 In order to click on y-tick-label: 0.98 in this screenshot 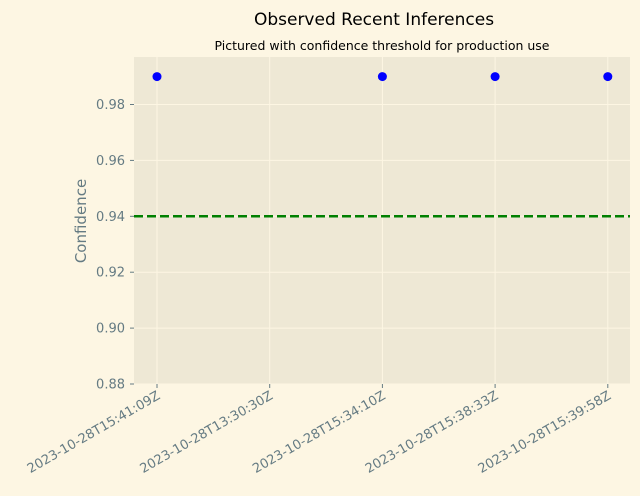, I will do `click(110, 105)`.